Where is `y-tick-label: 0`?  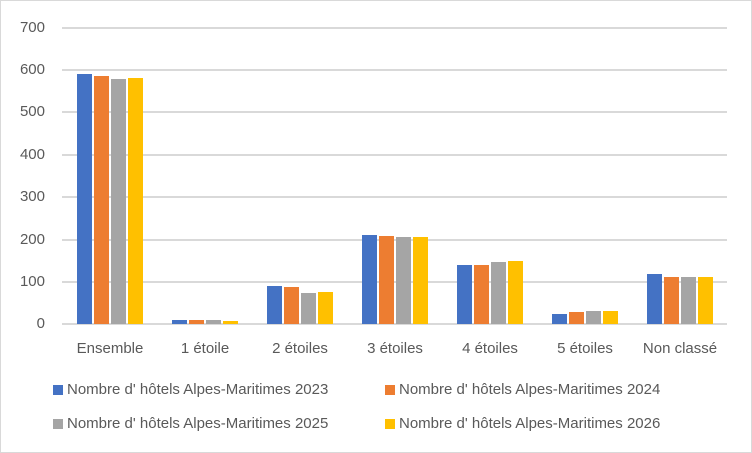 y-tick-label: 0 is located at coordinates (40, 324).